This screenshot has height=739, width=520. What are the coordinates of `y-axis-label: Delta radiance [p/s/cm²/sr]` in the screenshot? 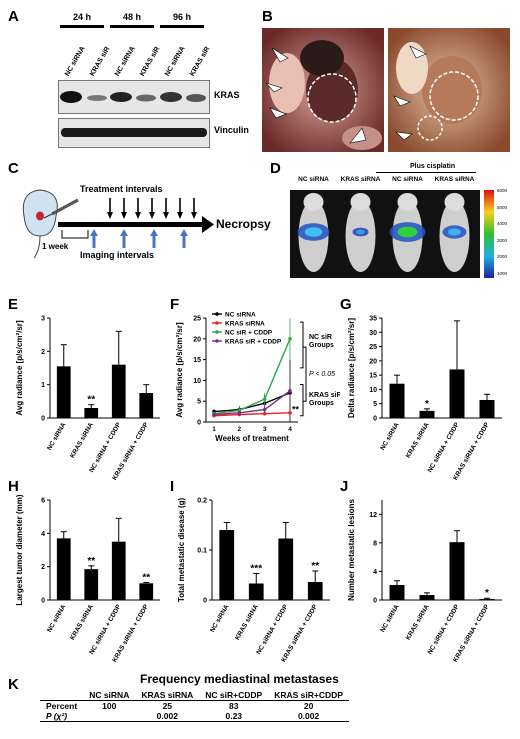 It's located at (351, 368).